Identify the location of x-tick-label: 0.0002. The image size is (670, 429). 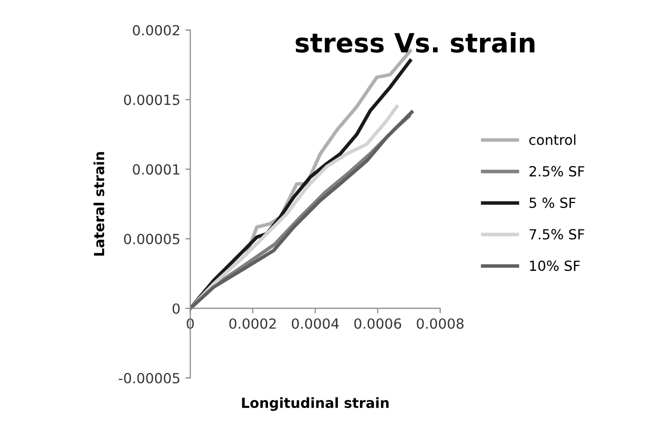
(252, 323).